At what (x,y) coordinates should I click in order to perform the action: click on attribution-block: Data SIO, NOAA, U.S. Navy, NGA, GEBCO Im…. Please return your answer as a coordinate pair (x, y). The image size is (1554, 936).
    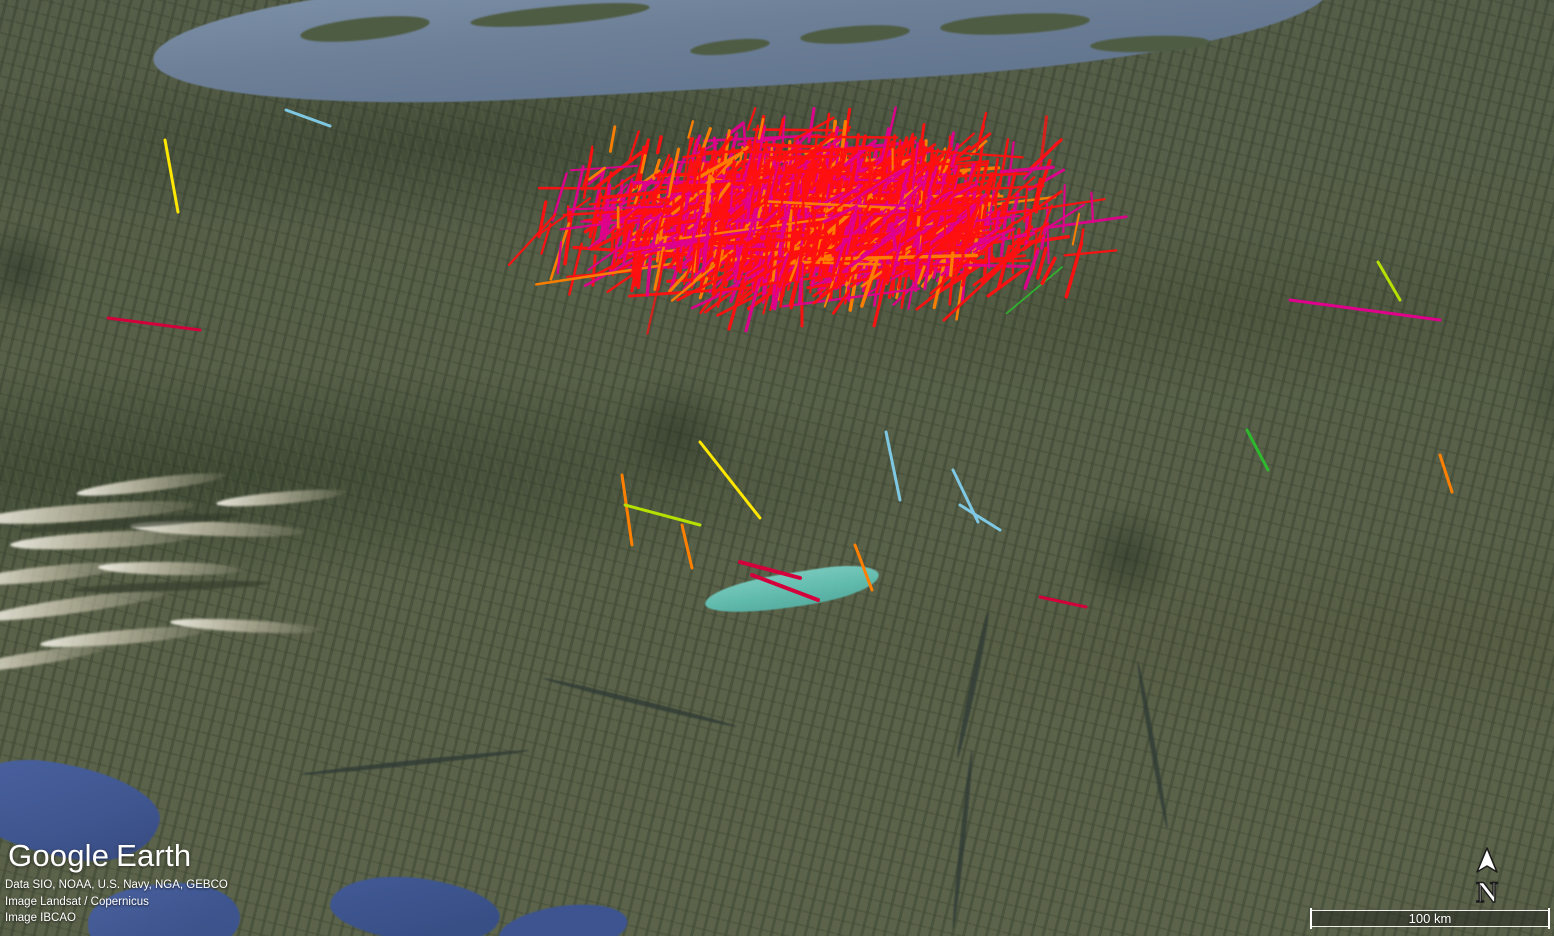
    Looking at the image, I should click on (116, 902).